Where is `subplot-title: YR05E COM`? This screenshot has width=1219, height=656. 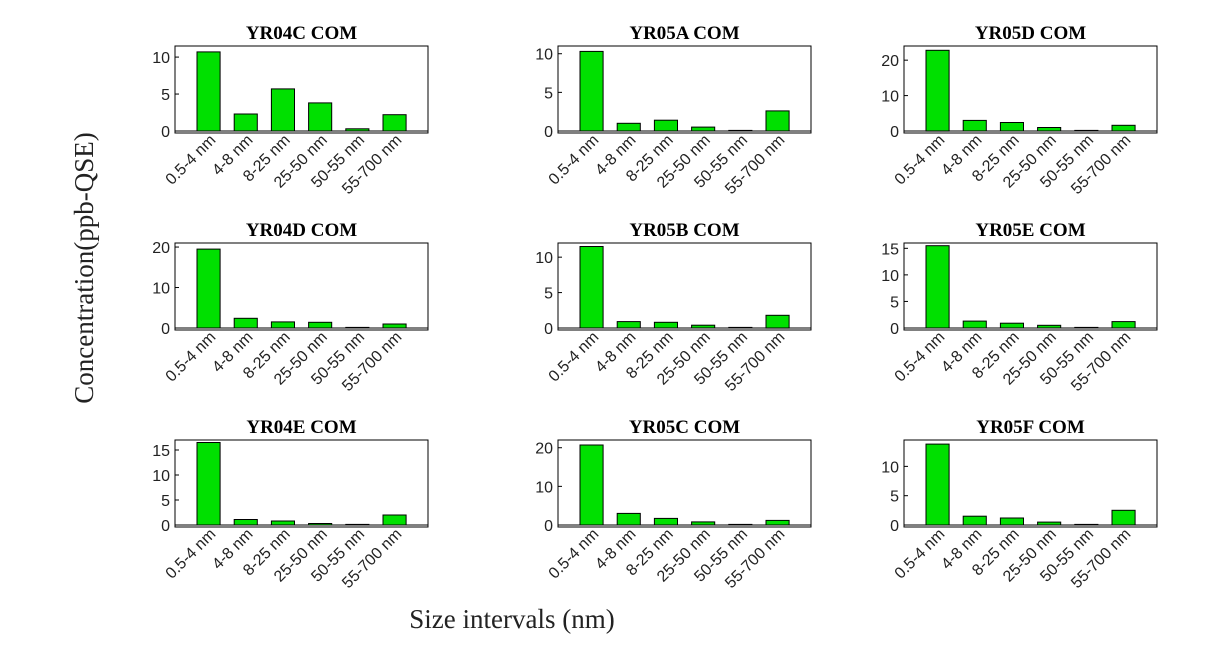
subplot-title: YR05E COM is located at coordinates (1030, 230).